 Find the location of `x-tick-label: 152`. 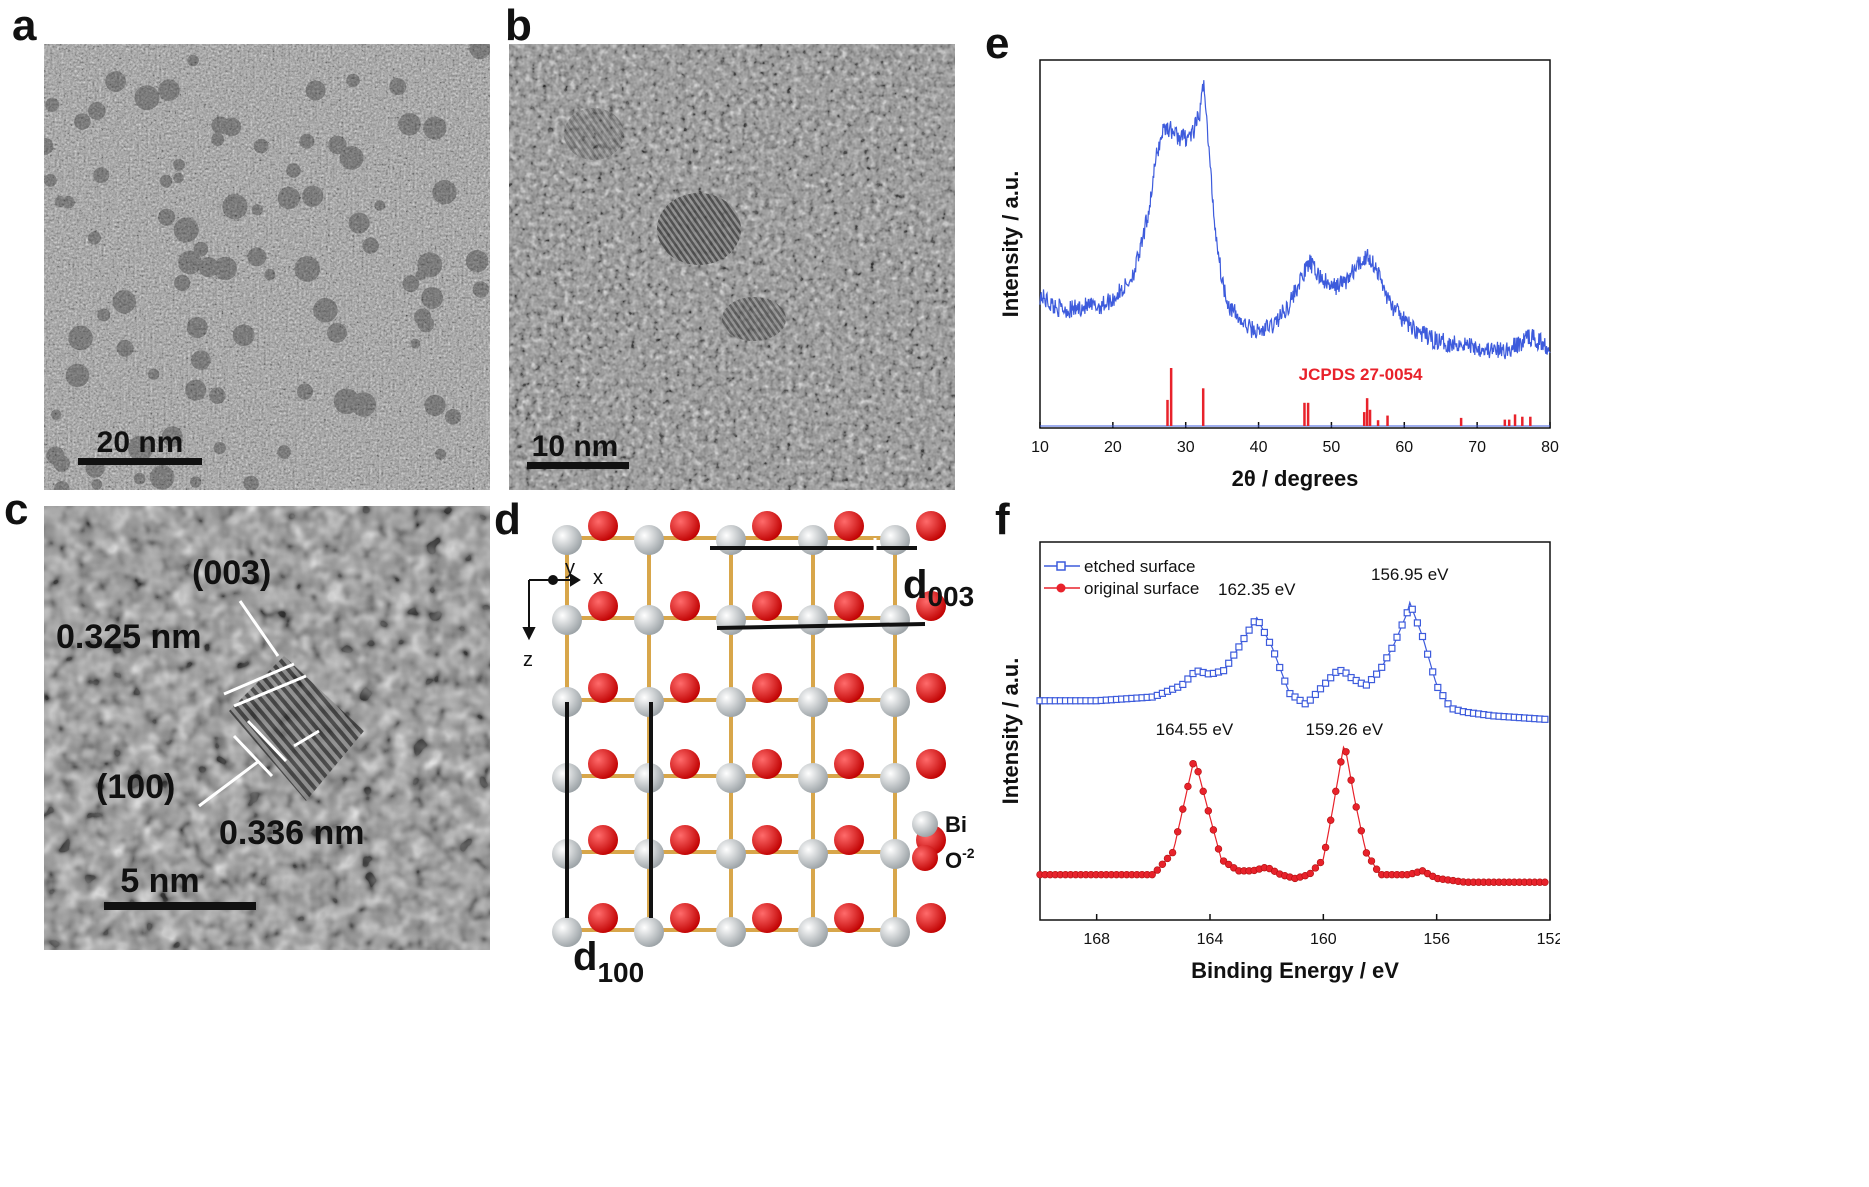

x-tick-label: 152 is located at coordinates (1548, 939).